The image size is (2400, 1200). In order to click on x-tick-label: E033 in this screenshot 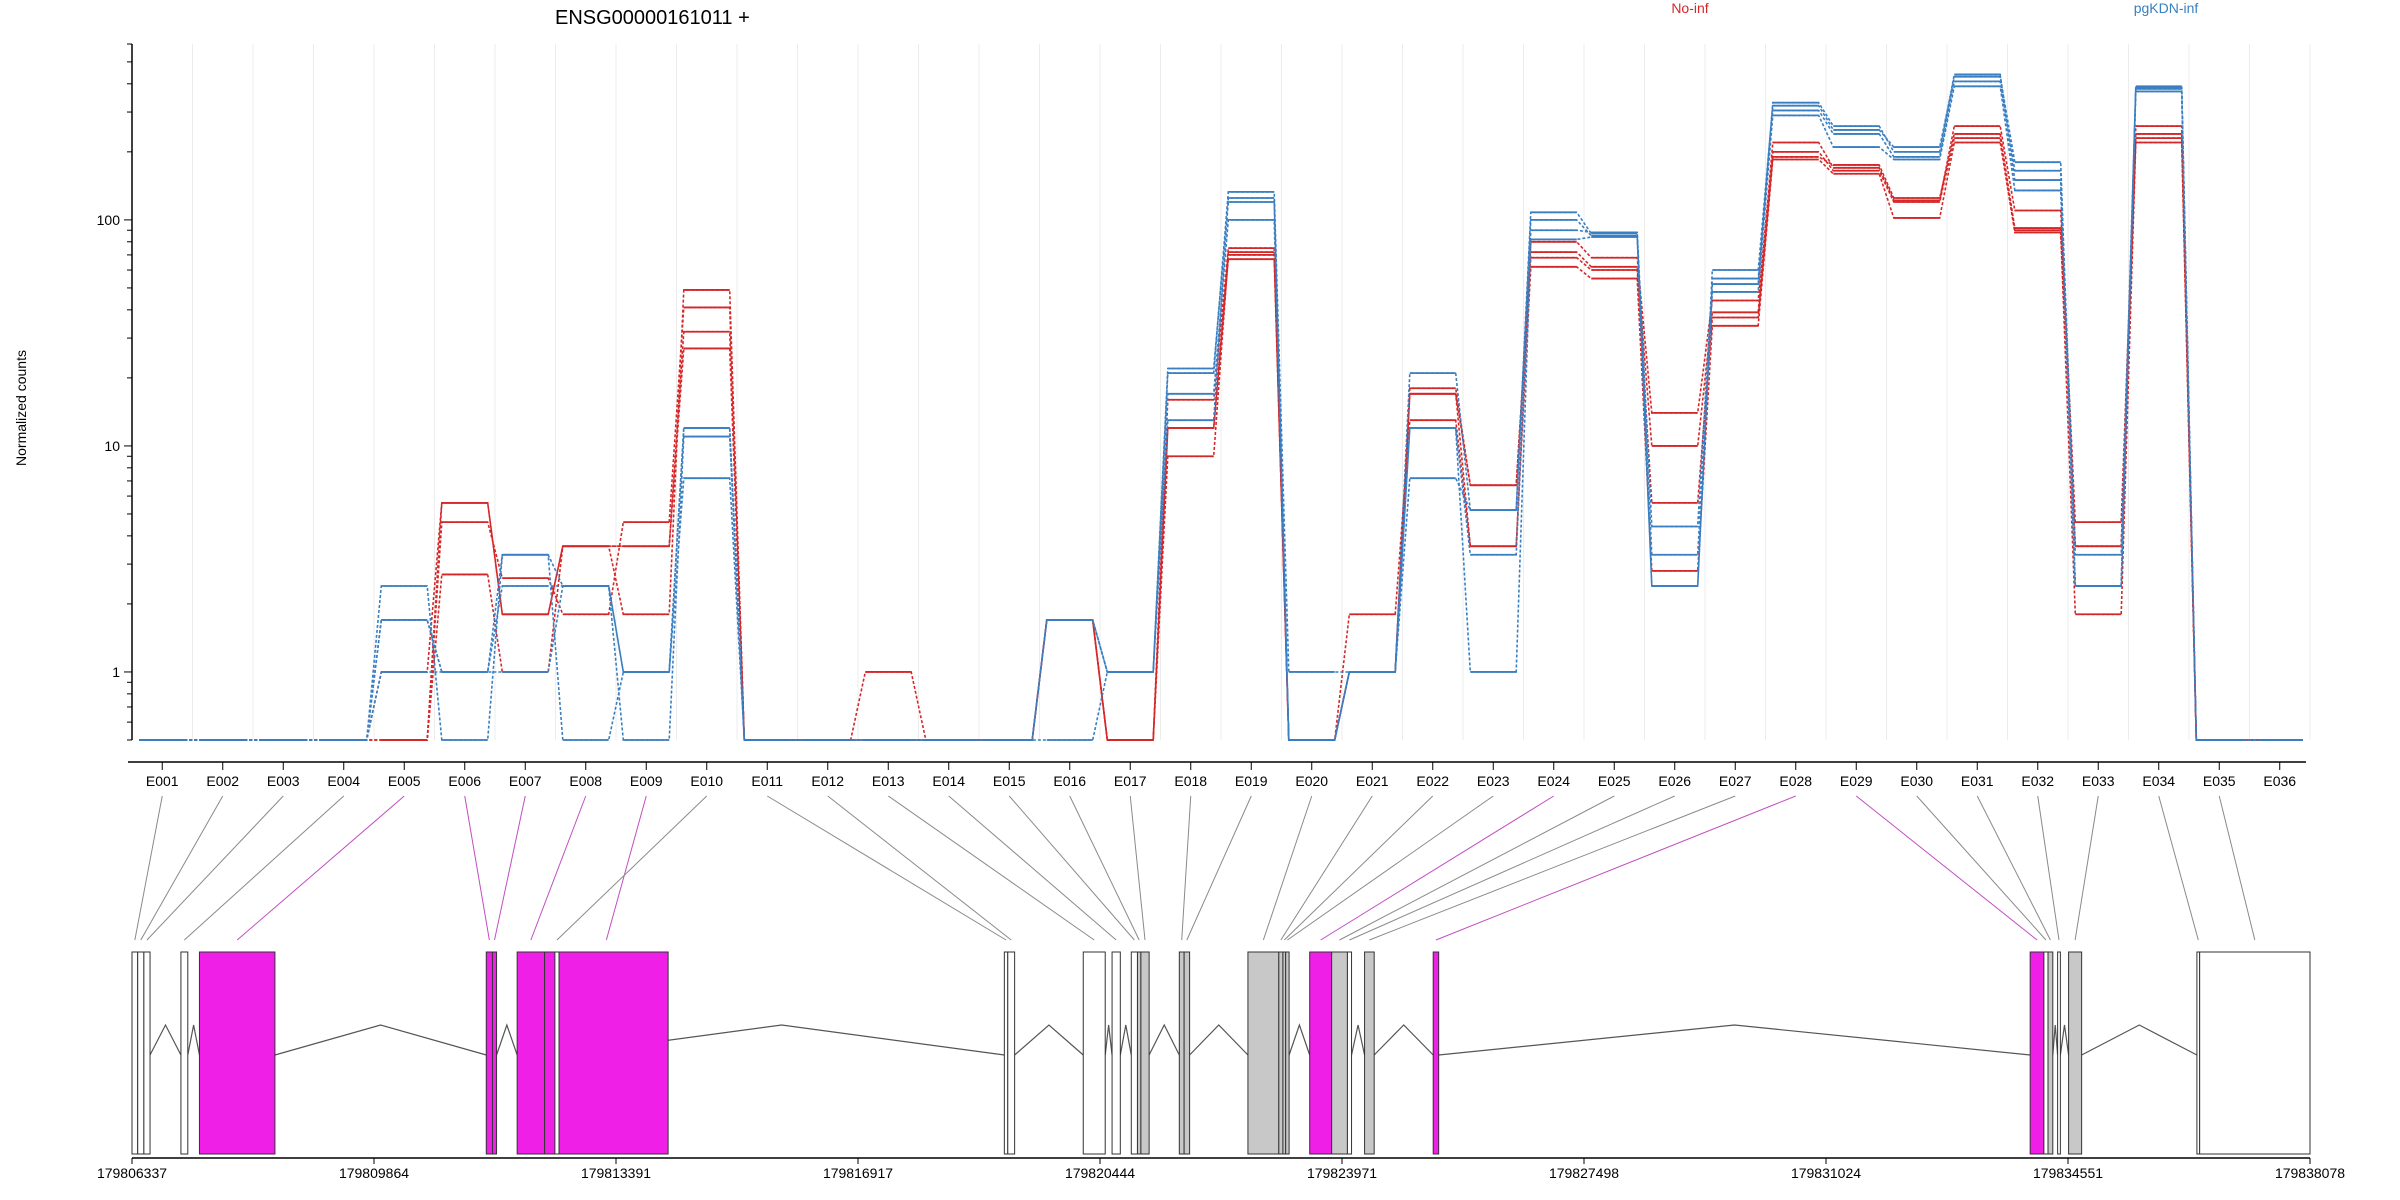, I will do `click(2098, 781)`.